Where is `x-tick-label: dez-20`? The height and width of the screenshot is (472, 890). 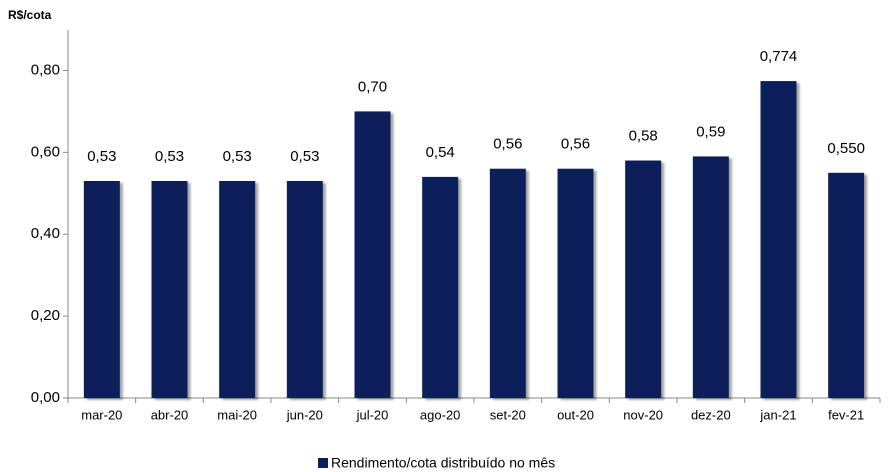
x-tick-label: dez-20 is located at coordinates (711, 414).